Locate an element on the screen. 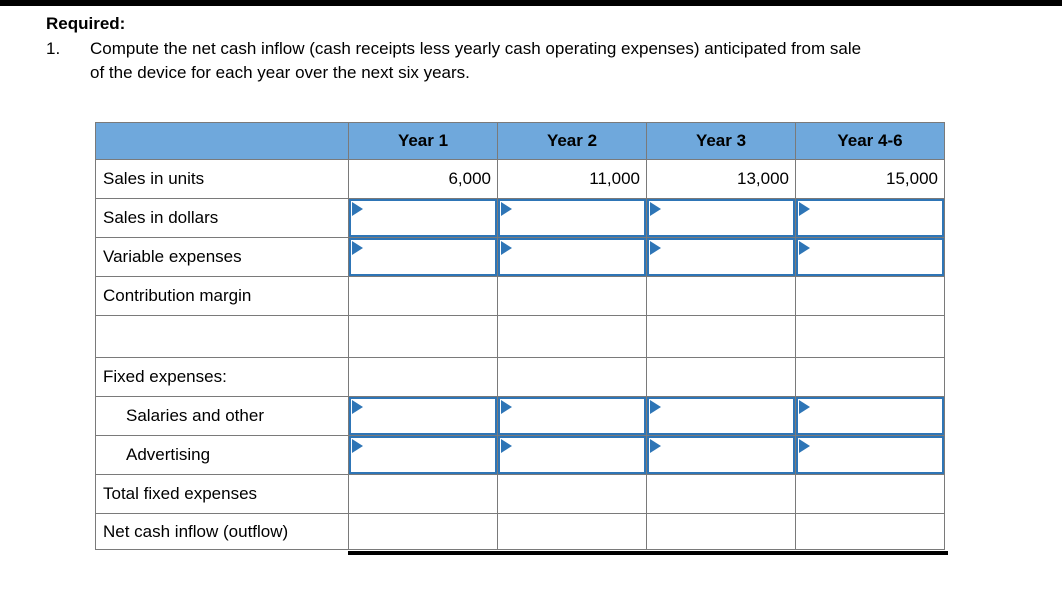 The height and width of the screenshot is (616, 1062). row-label: Salaries and other is located at coordinates (222, 416).